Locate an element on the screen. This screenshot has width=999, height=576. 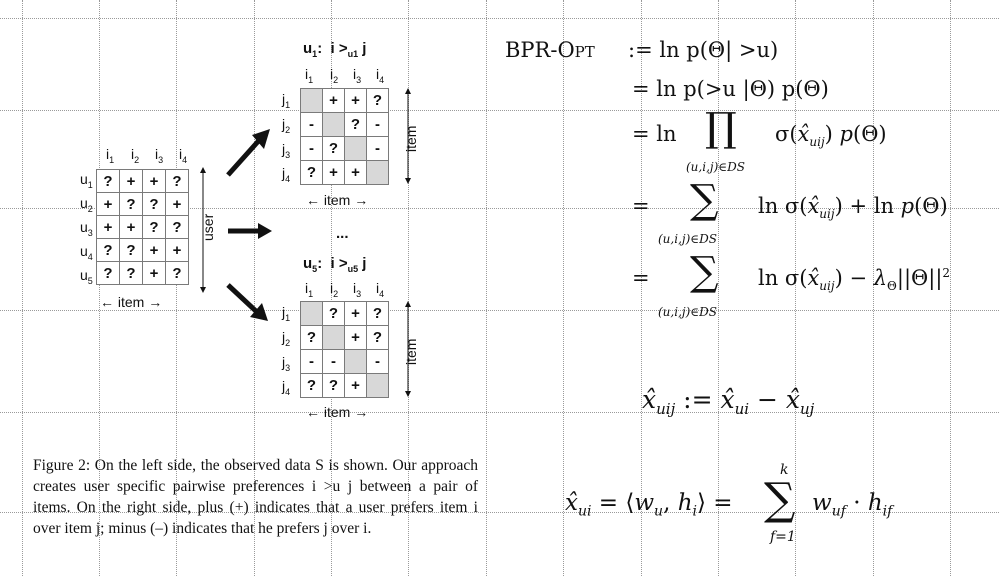
right-bottom-y-axis-arrow is located at coordinates (408, 349).